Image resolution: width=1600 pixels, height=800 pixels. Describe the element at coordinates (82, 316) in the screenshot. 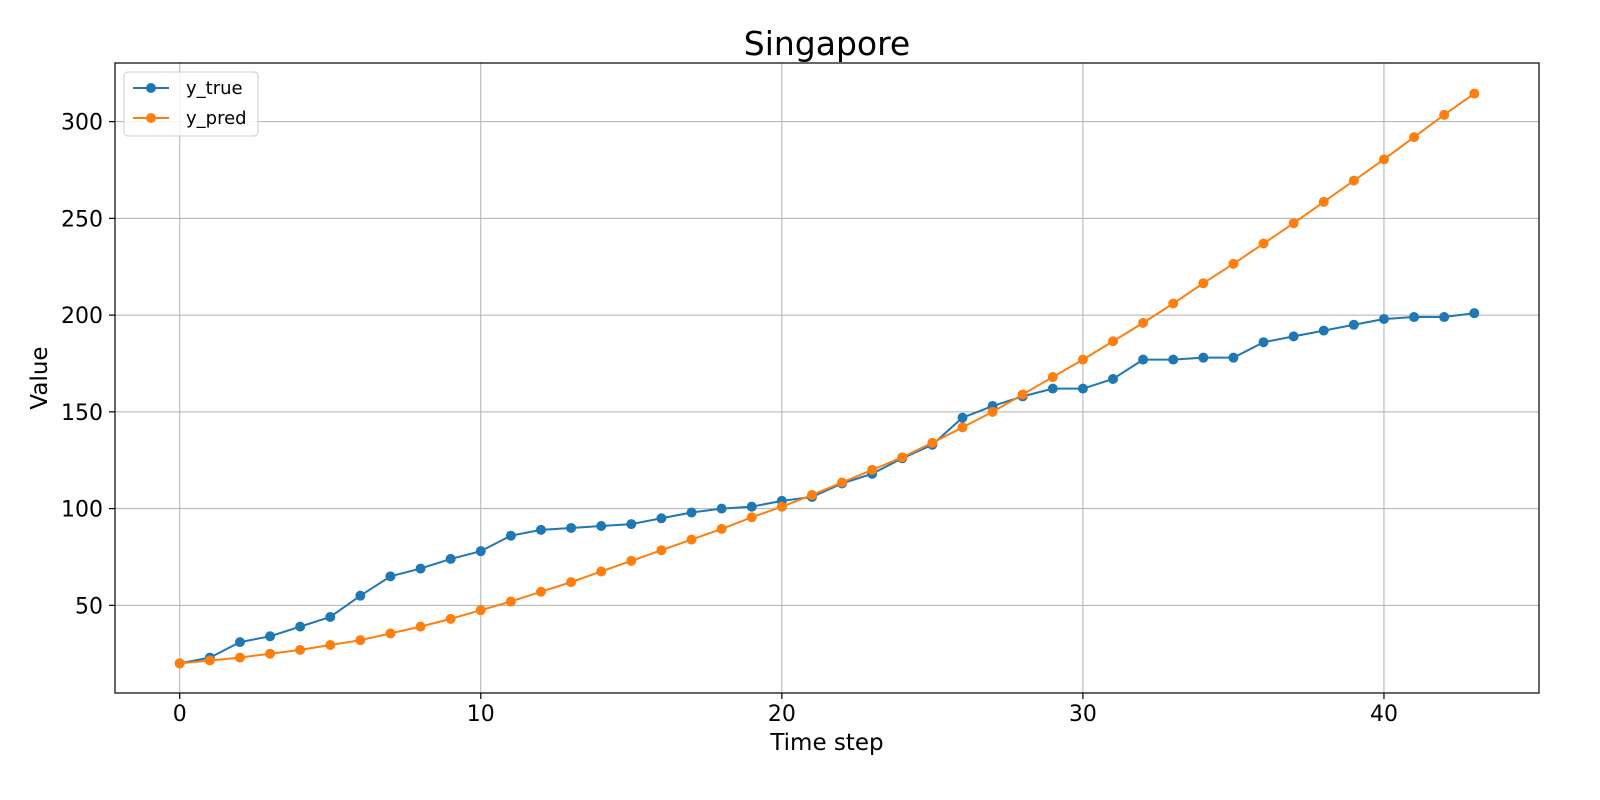

I see `y-tick-label: 200` at that location.